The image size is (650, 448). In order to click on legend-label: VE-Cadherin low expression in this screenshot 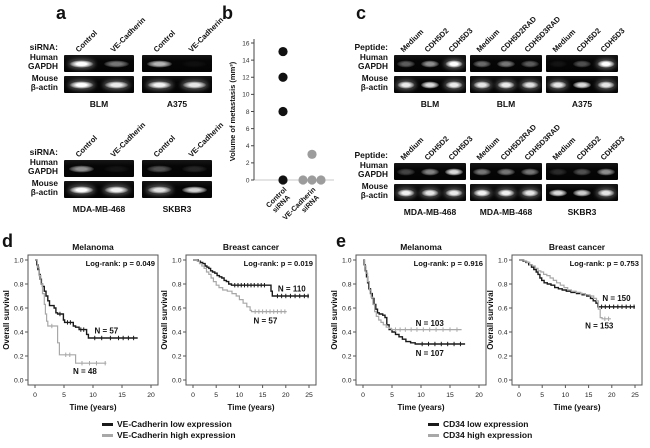, I will do `click(174, 424)`.